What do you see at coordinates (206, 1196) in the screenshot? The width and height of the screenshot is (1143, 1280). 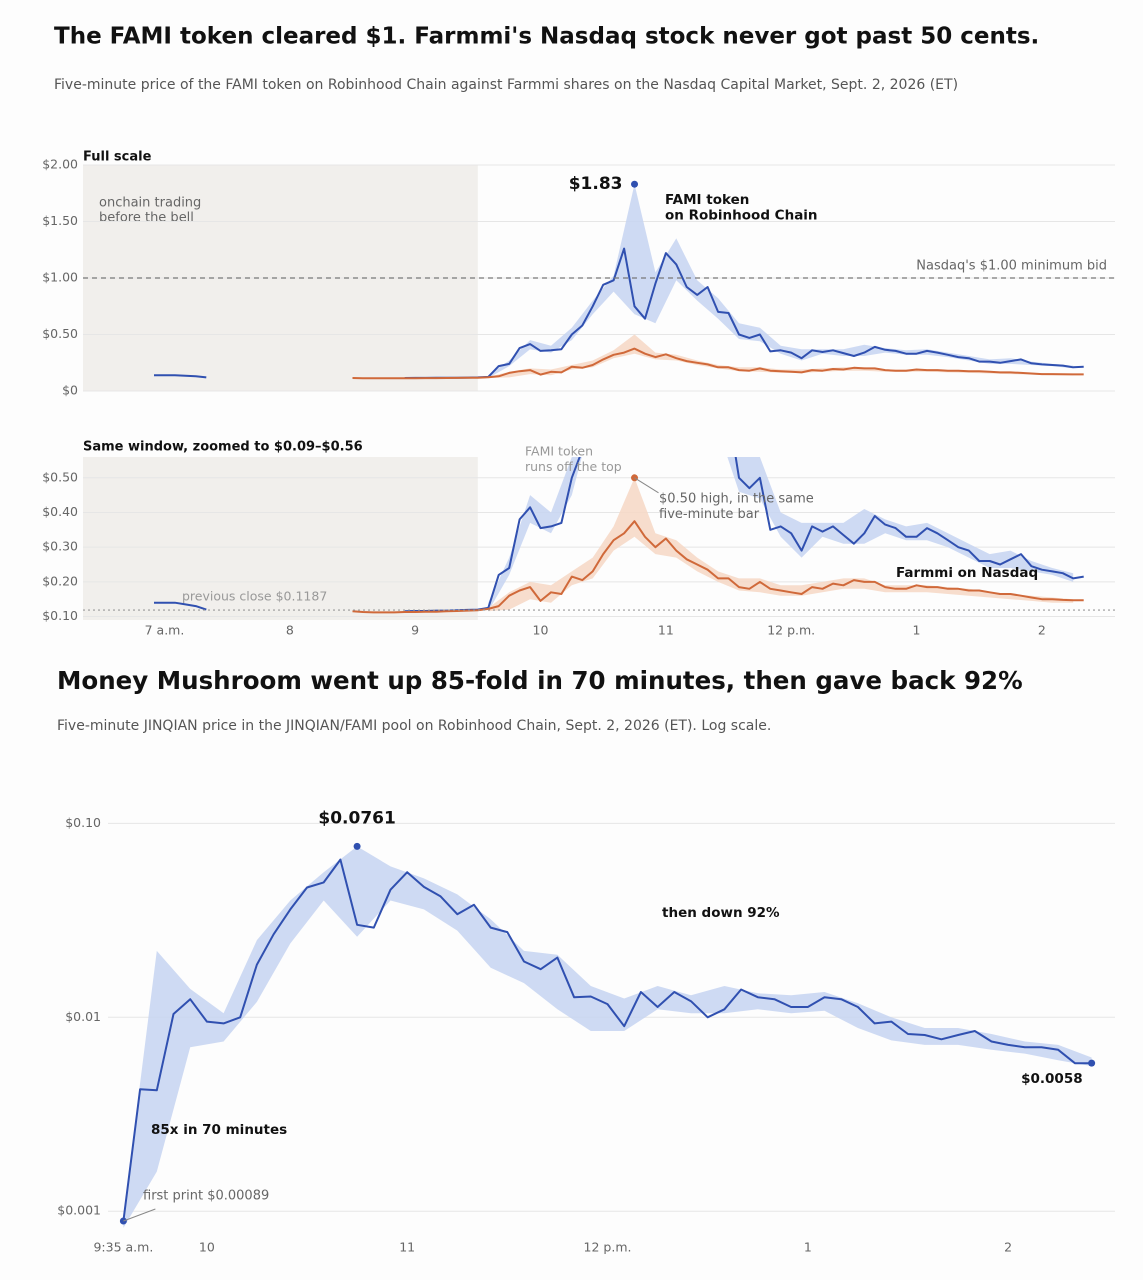 I see `annotation: first print $0.00089` at bounding box center [206, 1196].